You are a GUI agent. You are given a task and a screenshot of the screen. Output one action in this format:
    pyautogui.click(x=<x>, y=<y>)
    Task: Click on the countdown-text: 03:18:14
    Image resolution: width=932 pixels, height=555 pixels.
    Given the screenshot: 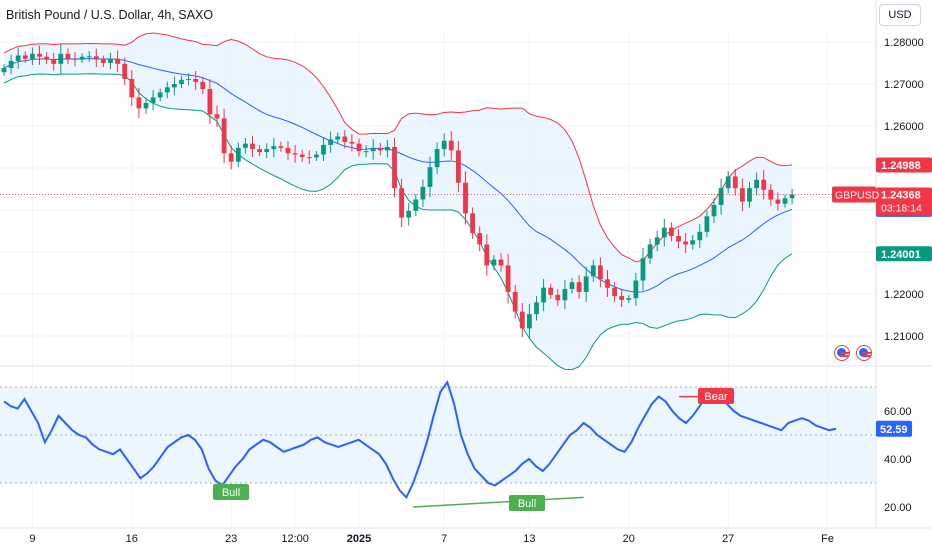 What is the action you would take?
    pyautogui.click(x=901, y=208)
    